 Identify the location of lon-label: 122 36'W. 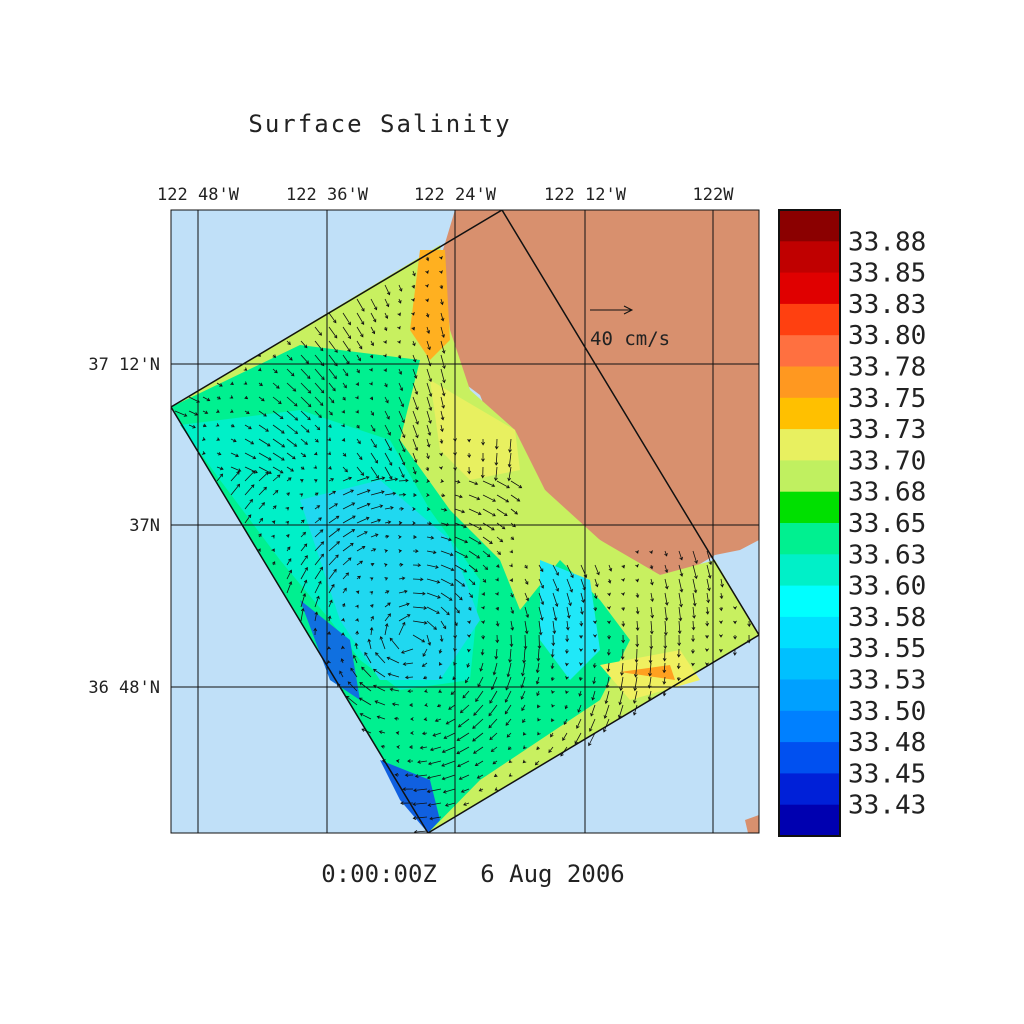
(327, 195).